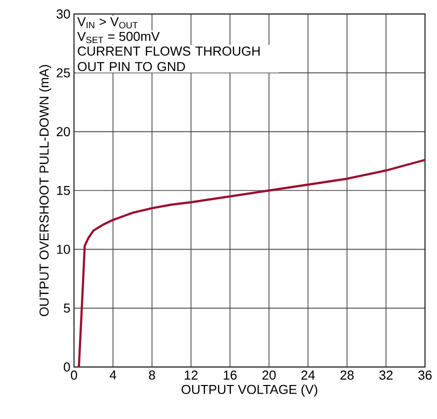 The width and height of the screenshot is (437, 419). I want to click on y-tick-label: 15, so click(63, 191).